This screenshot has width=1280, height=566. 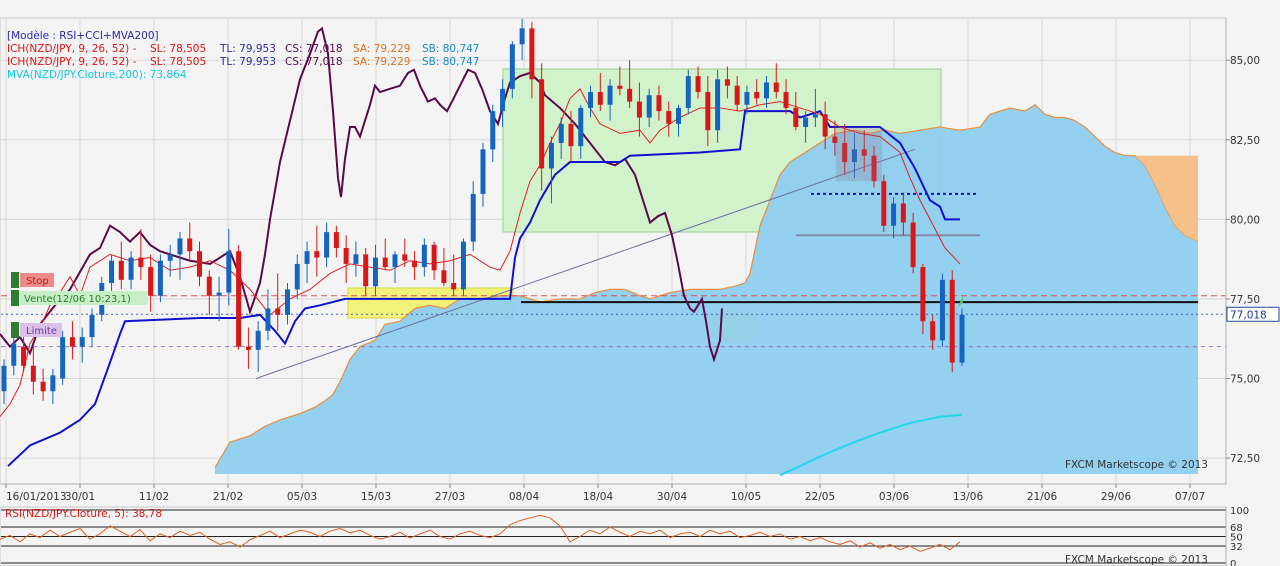 I want to click on time-tick-label: 21/02, so click(x=228, y=497).